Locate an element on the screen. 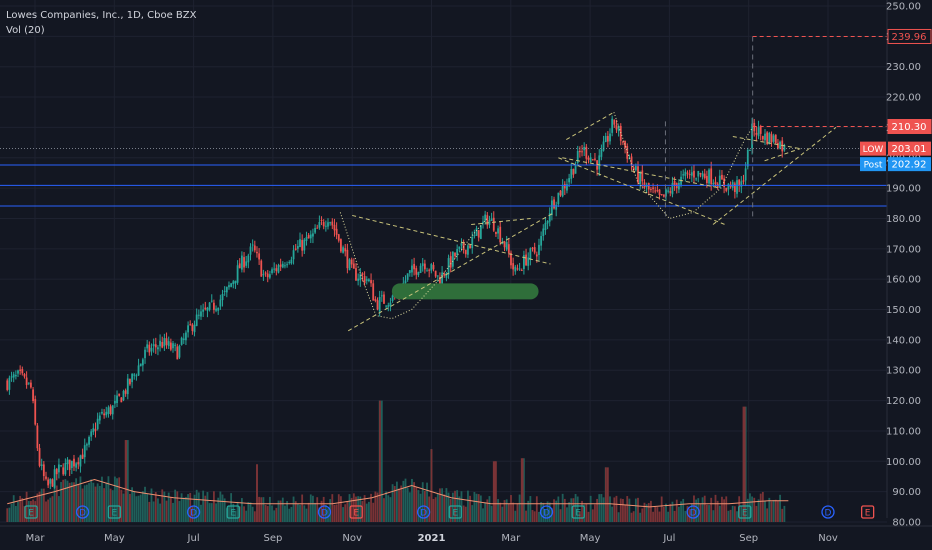 The image size is (932, 550). time-axis: Mar May Jul Sep Nov 2021 Mar May Jul Sep Nov is located at coordinates (466, 537).